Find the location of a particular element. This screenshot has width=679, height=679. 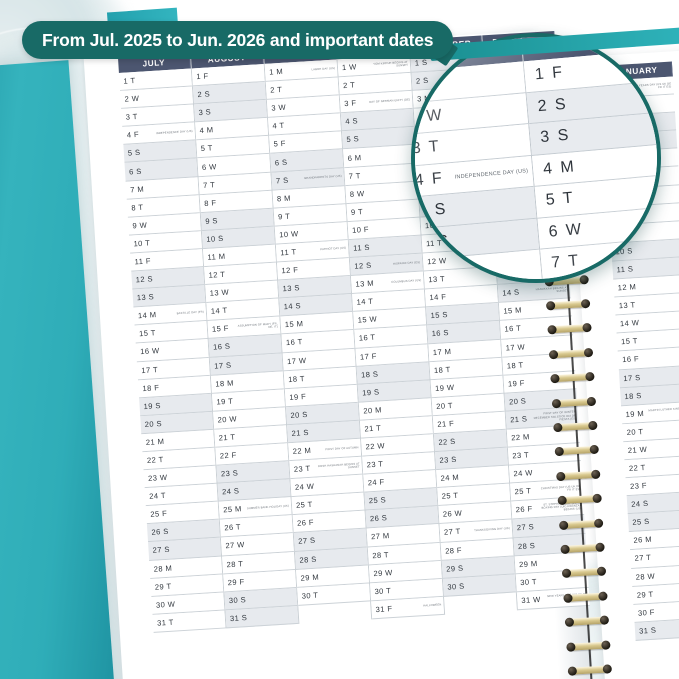

day-number: 10 T is located at coordinates (142, 243).